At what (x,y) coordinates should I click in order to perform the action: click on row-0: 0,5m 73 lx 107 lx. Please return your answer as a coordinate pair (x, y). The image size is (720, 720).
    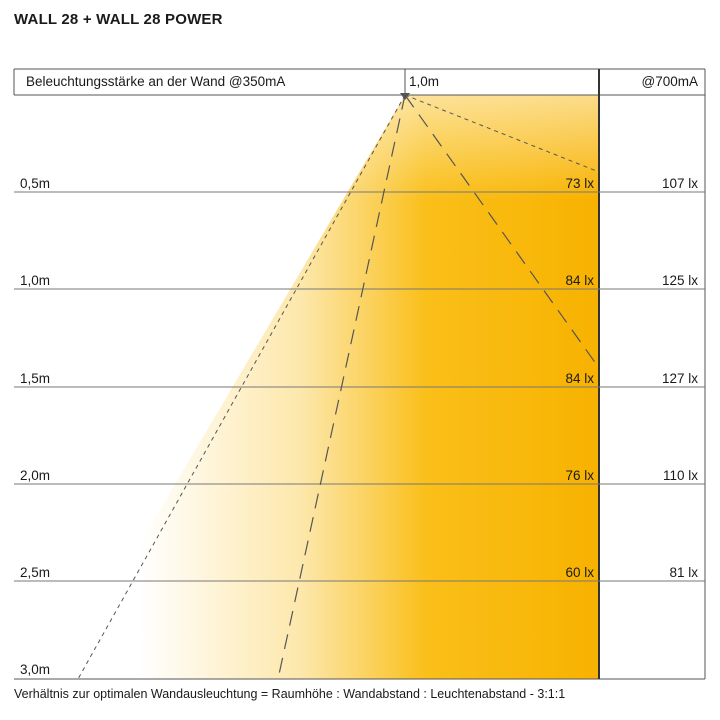
    Looking at the image, I should click on (359, 183).